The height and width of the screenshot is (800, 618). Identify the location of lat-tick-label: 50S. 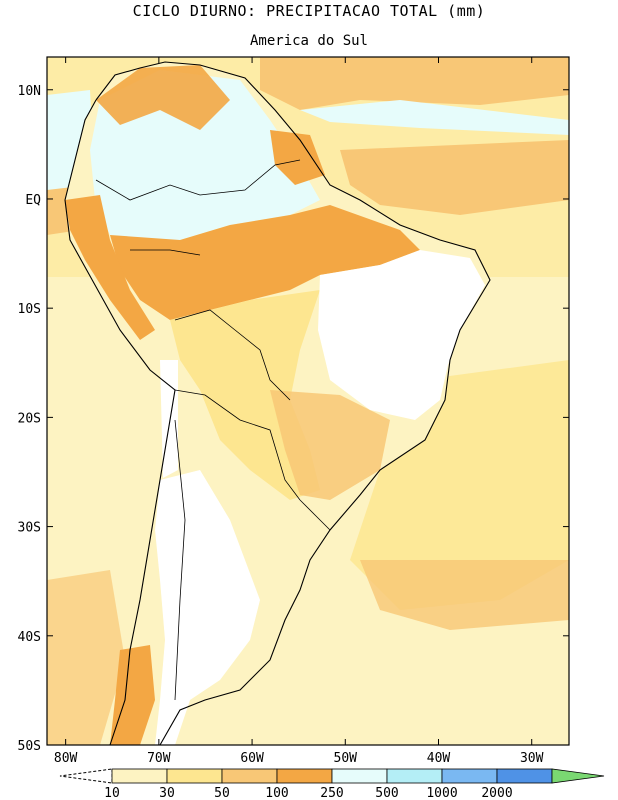
(29, 746).